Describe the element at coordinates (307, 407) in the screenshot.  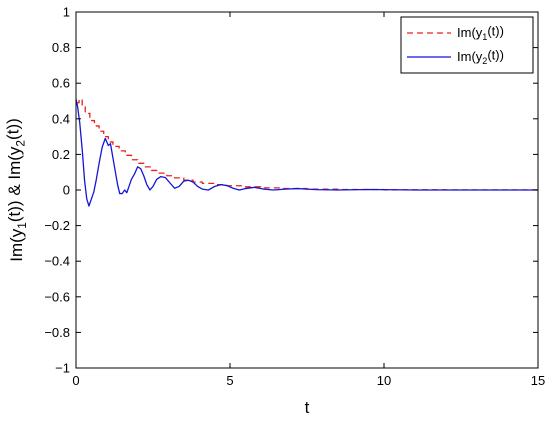
I see `x-axis-label: t` at that location.